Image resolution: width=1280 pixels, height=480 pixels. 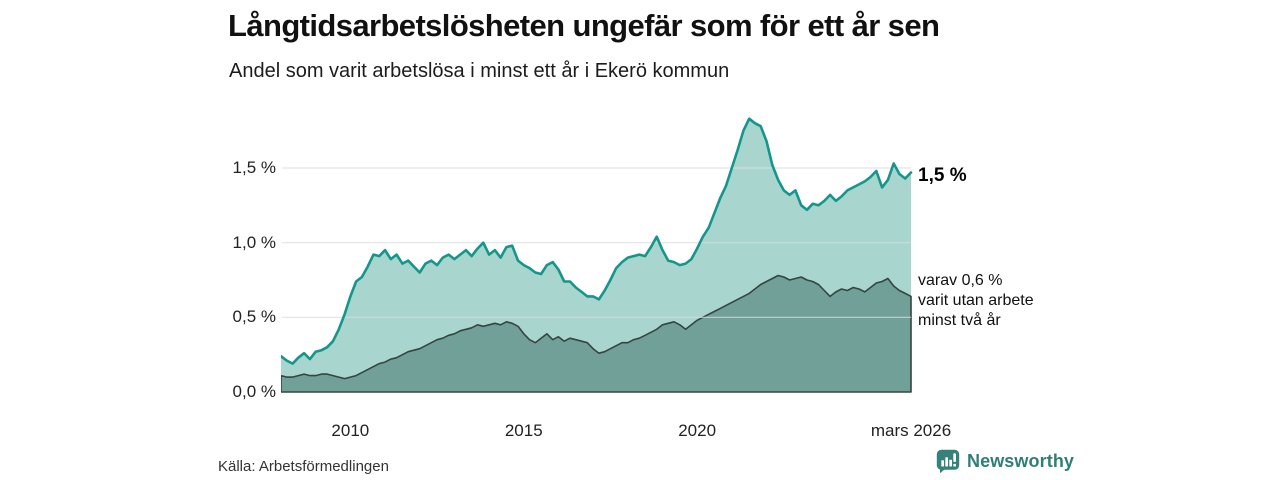 I want to click on newsworthy-wordmark: Newsworthy, so click(x=1021, y=460).